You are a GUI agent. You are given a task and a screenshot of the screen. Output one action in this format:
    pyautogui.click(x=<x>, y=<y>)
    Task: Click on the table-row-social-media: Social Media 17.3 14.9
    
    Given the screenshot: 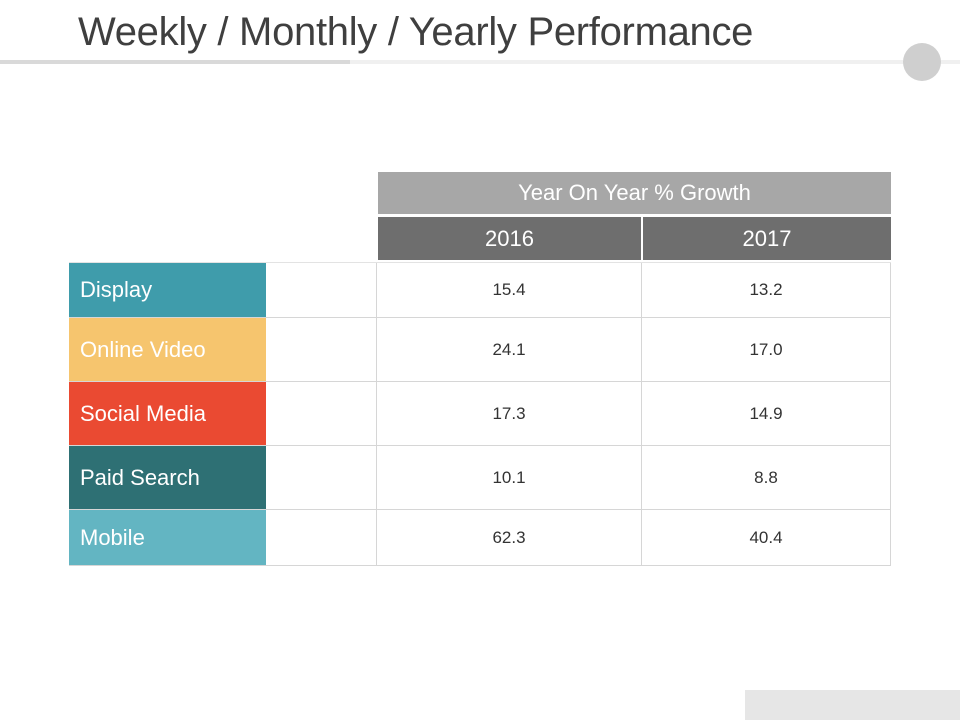 What is the action you would take?
    pyautogui.click(x=480, y=414)
    